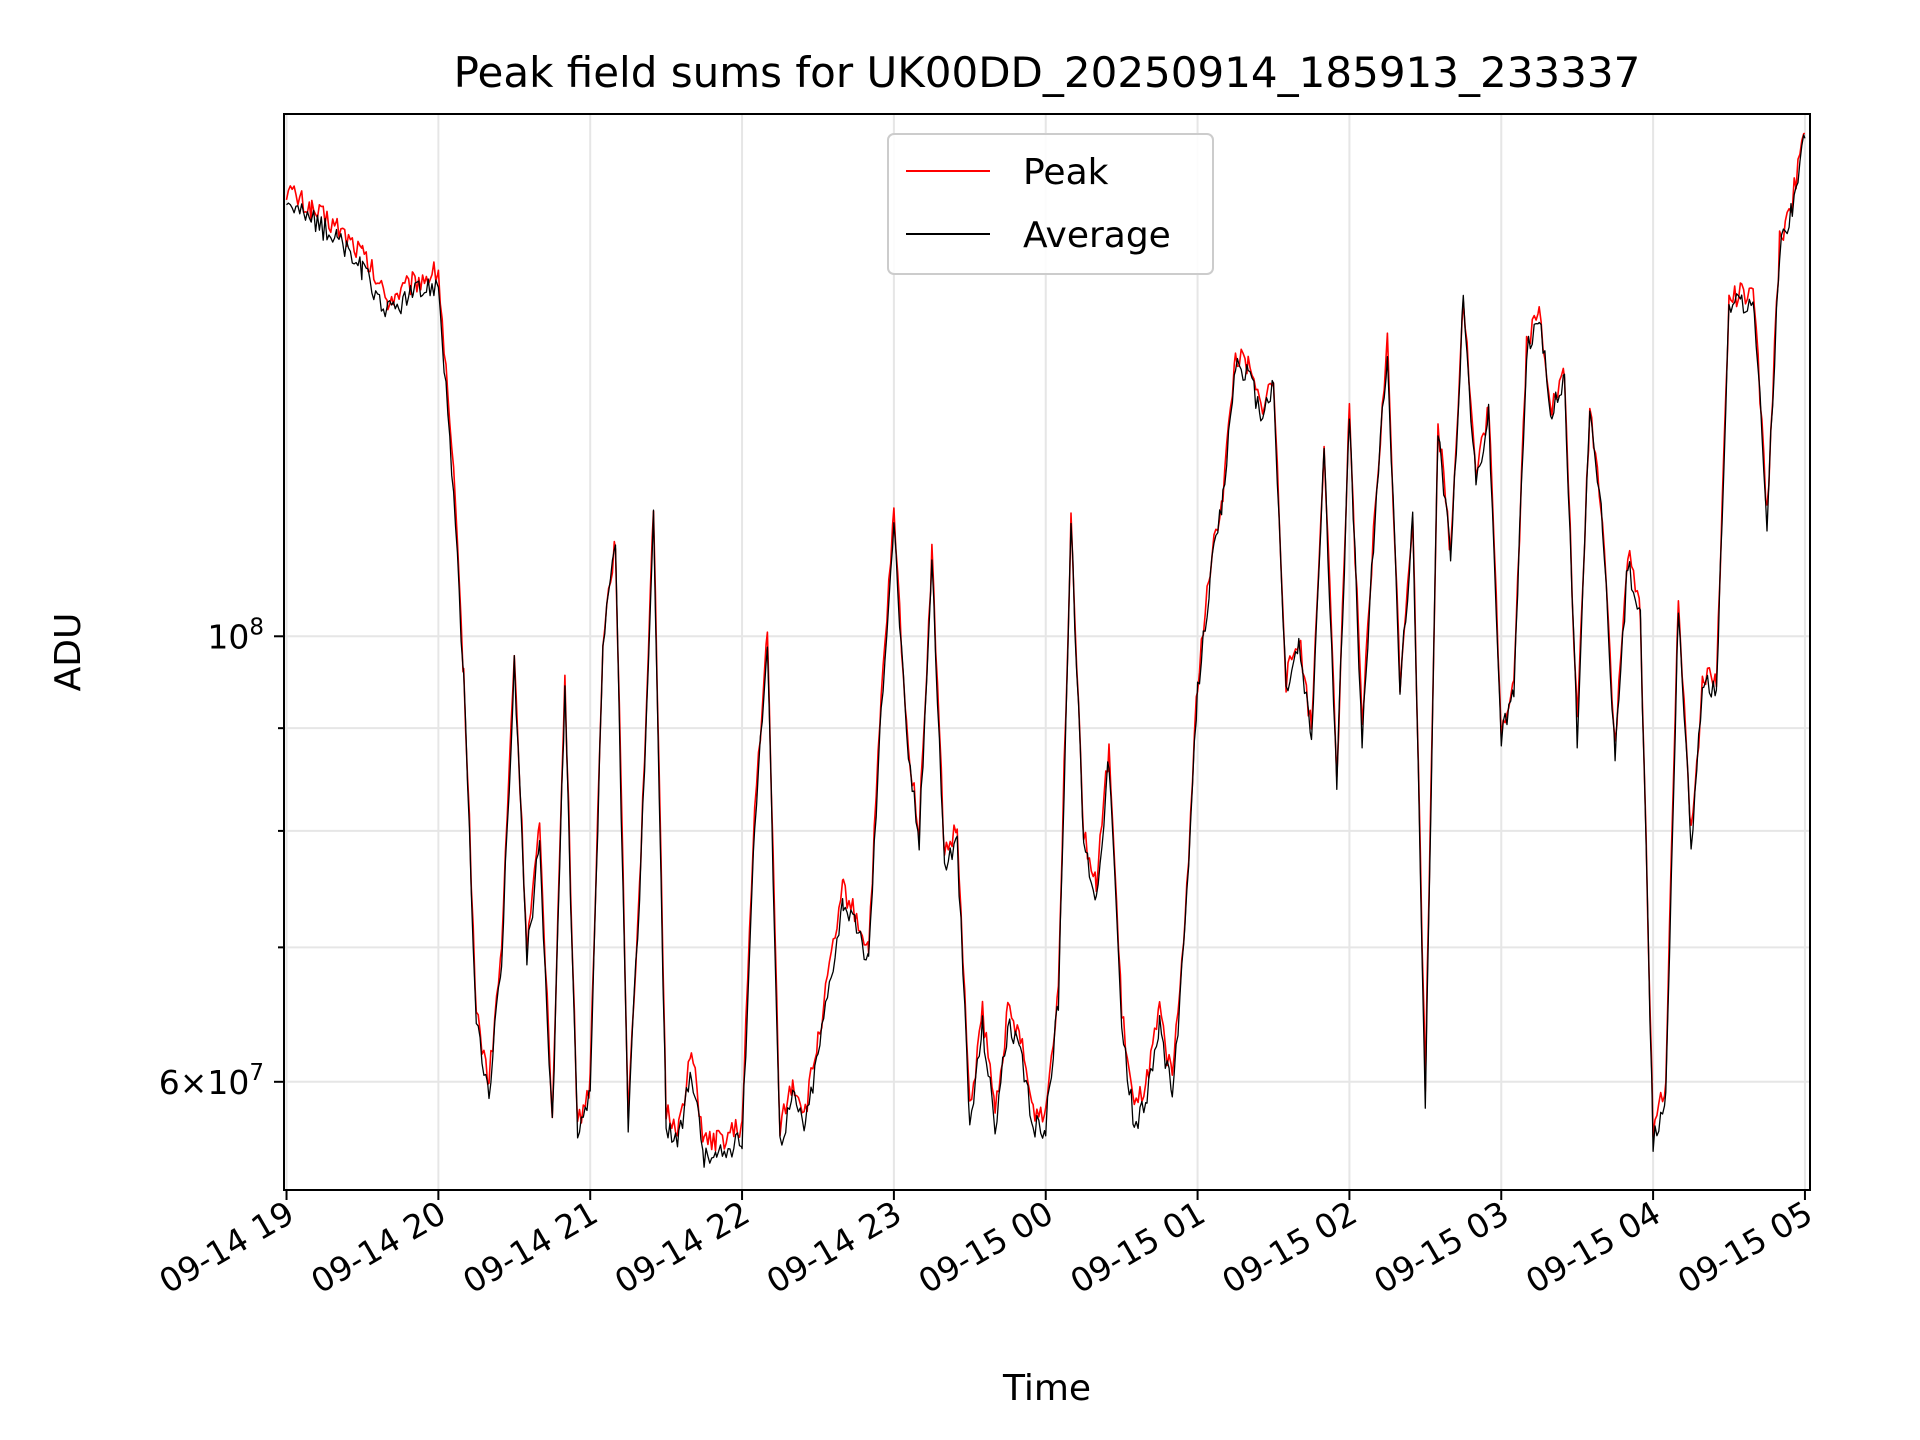 The height and width of the screenshot is (1440, 1920). I want to click on y-tick-times: ×, so click(194, 1082).